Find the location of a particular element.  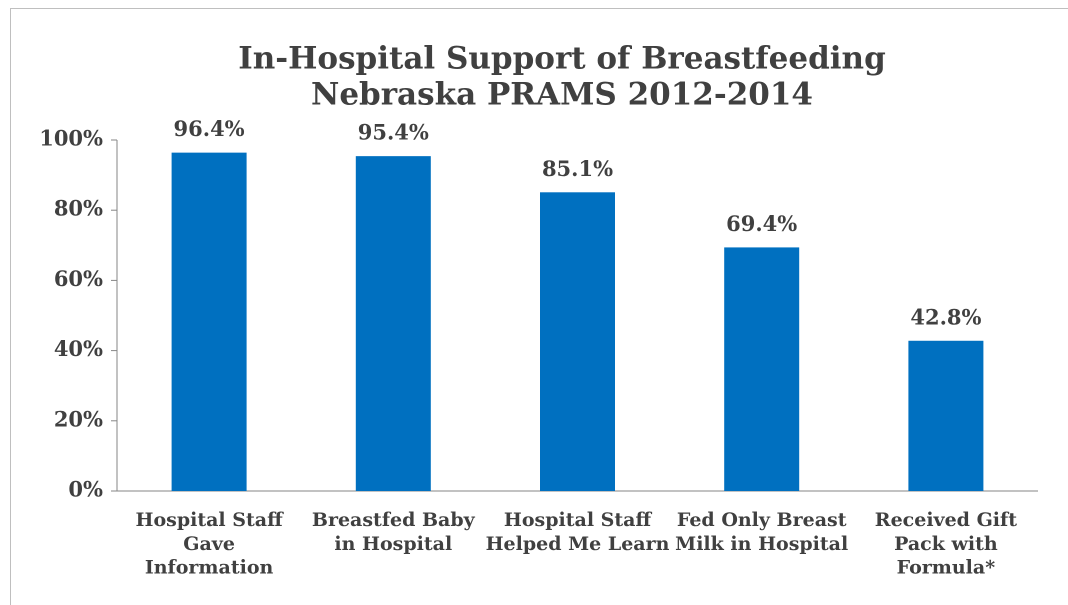

y-tick-label: 0% is located at coordinates (85, 489).